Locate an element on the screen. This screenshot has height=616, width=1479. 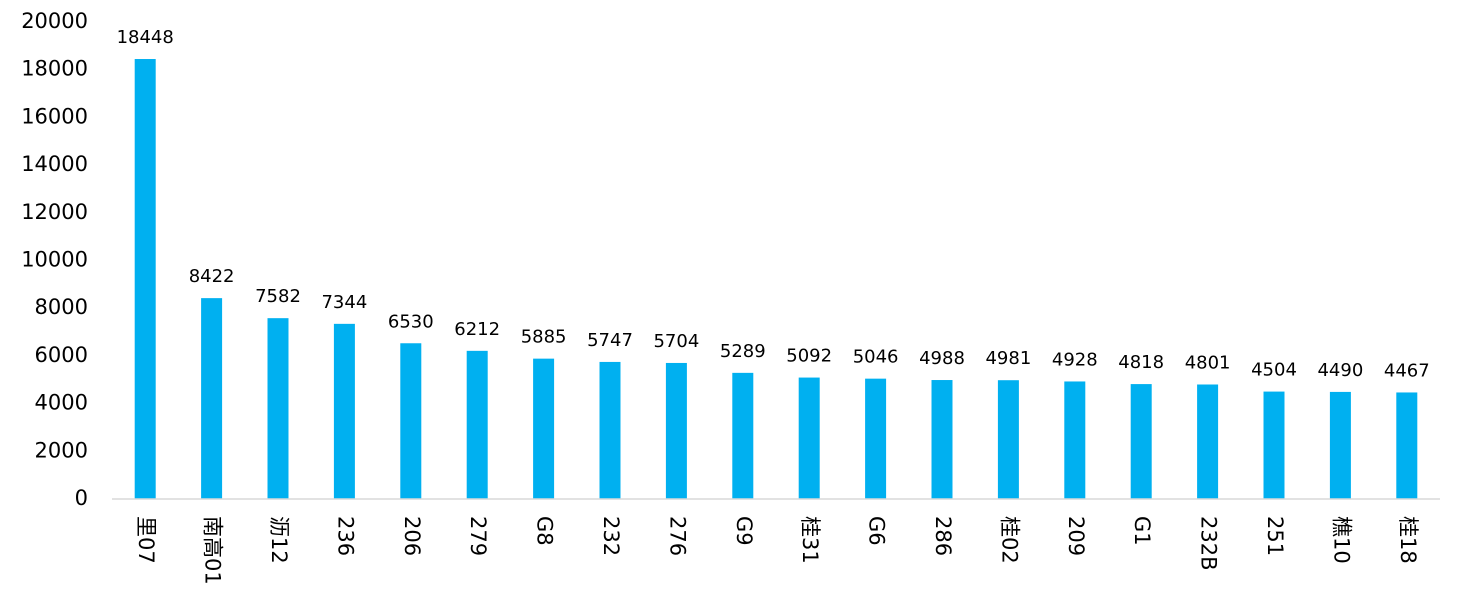
y-tick-label: 10000 is located at coordinates (54, 260).